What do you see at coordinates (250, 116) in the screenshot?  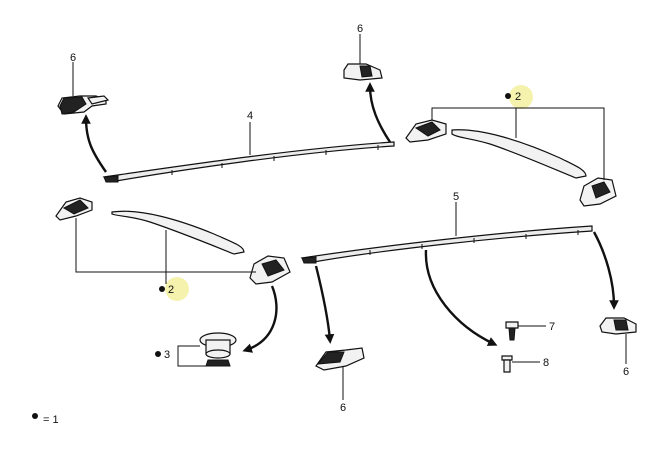 I see `callout-4: 4` at bounding box center [250, 116].